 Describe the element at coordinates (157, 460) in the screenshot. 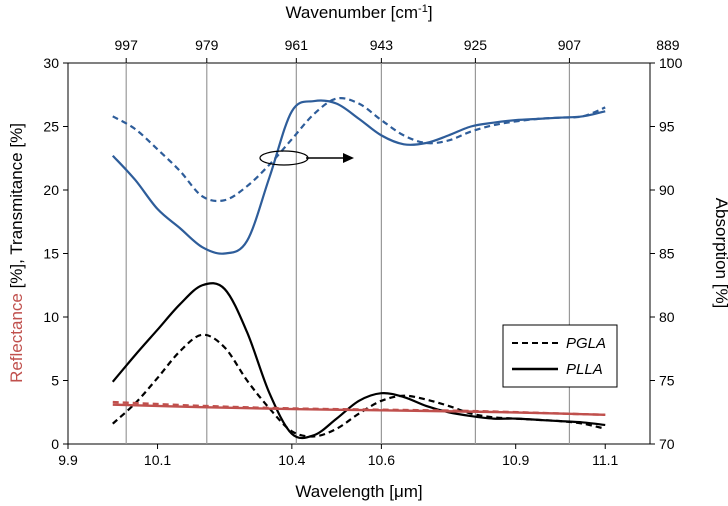

I see `x-tick-label: 10.1` at that location.